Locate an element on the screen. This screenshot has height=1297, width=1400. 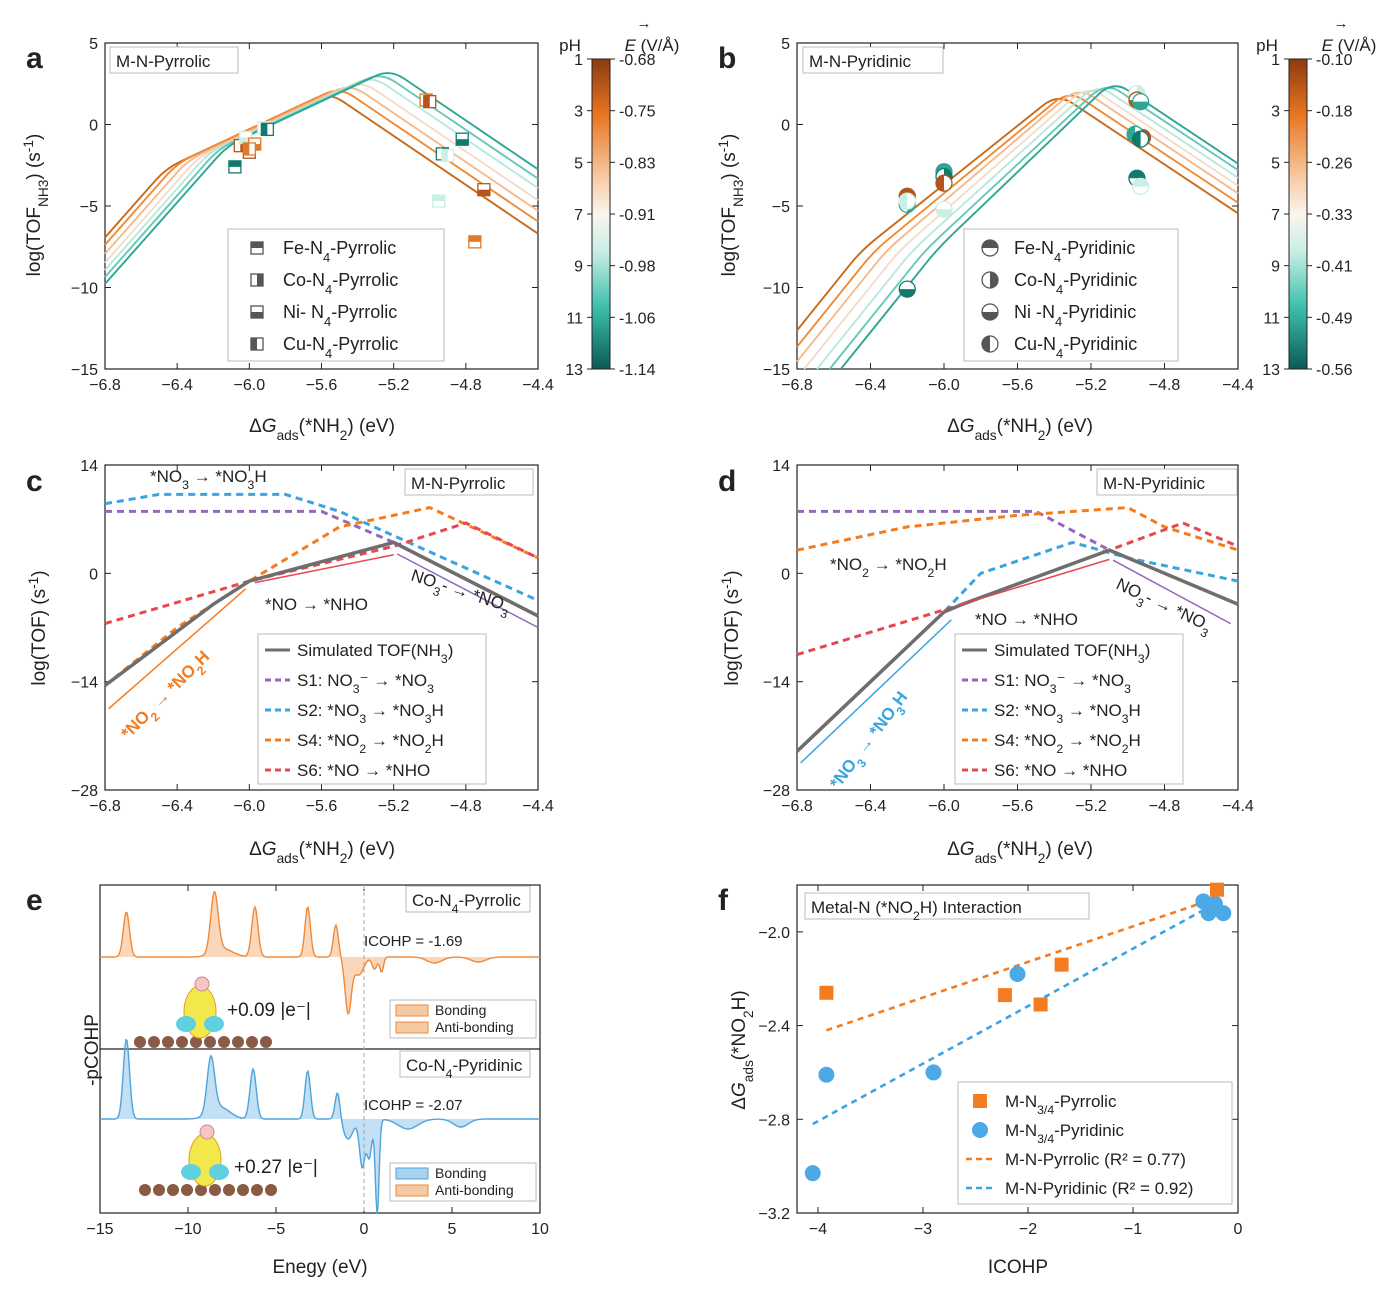
plot-frame is located at coordinates (1017, 1049).